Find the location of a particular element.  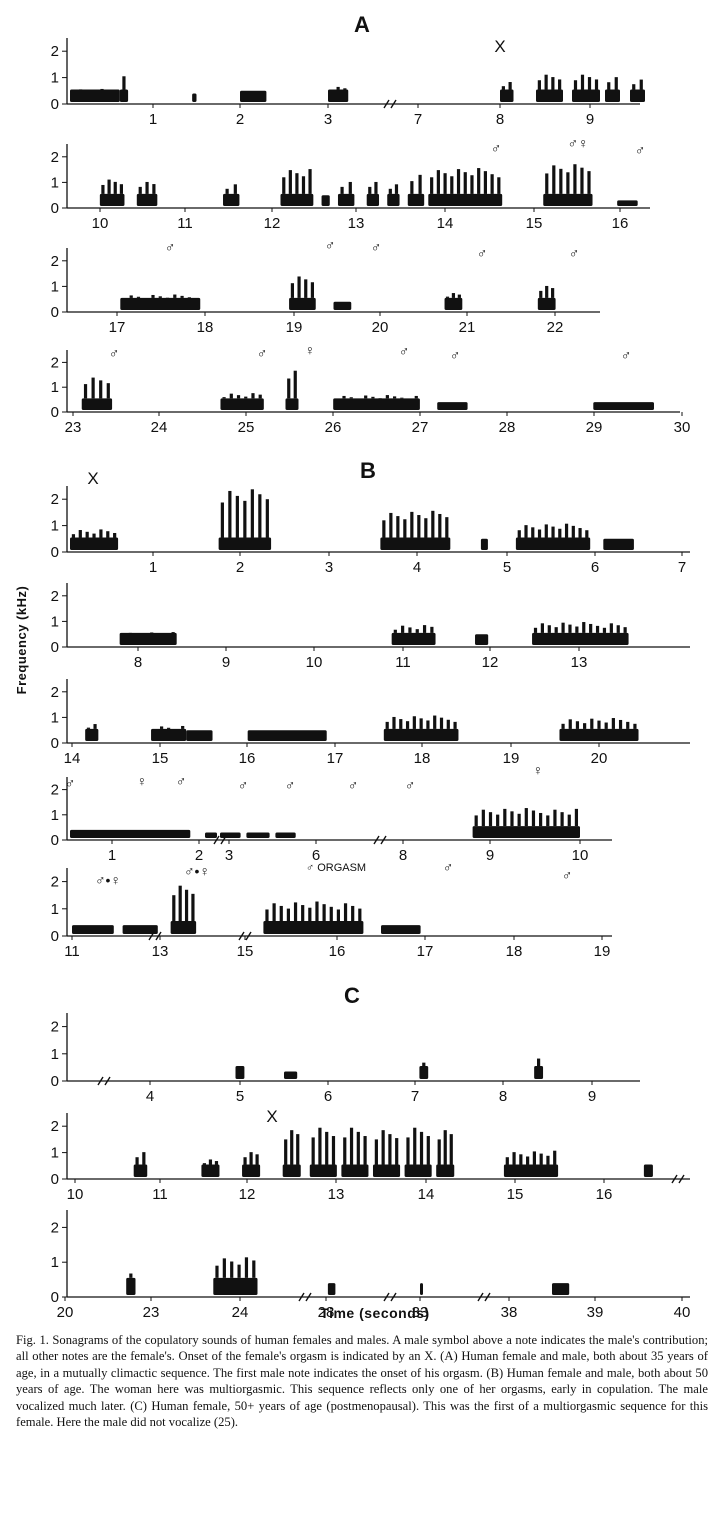

x-tick-label: 8 is located at coordinates (403, 855).